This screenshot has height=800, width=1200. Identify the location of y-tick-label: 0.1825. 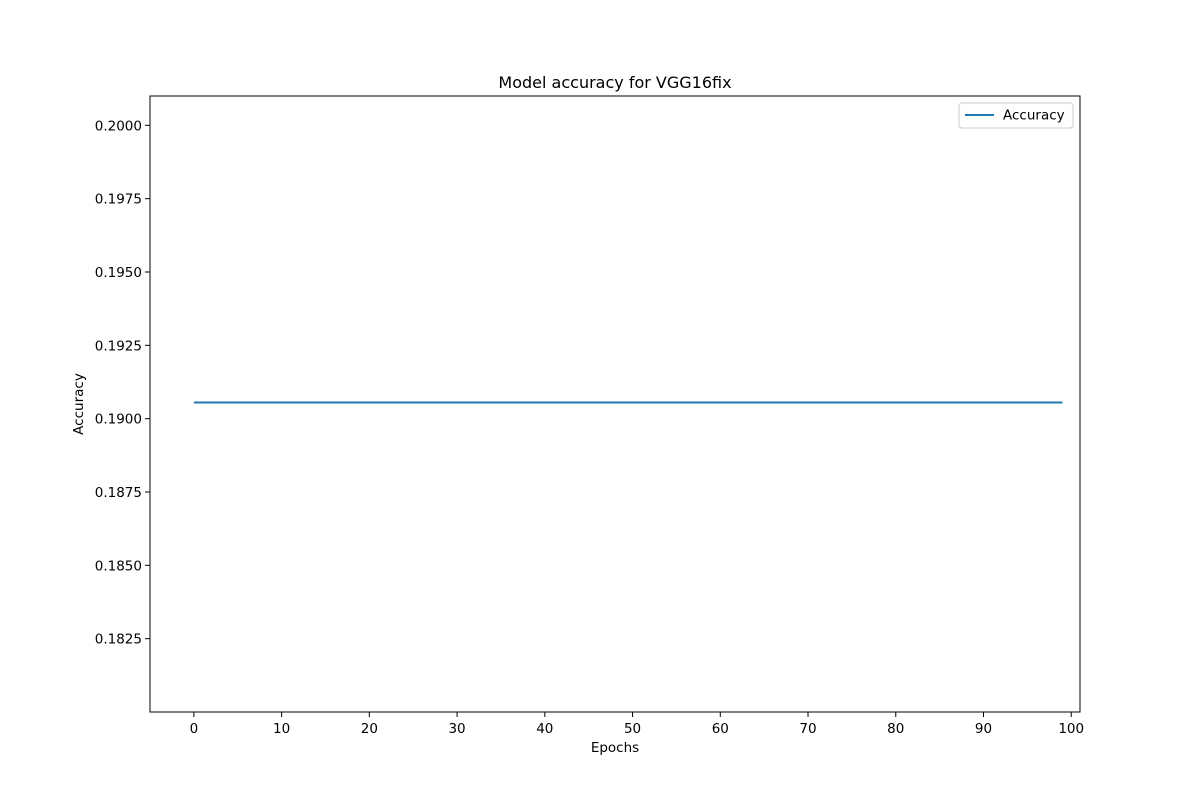
(118, 640).